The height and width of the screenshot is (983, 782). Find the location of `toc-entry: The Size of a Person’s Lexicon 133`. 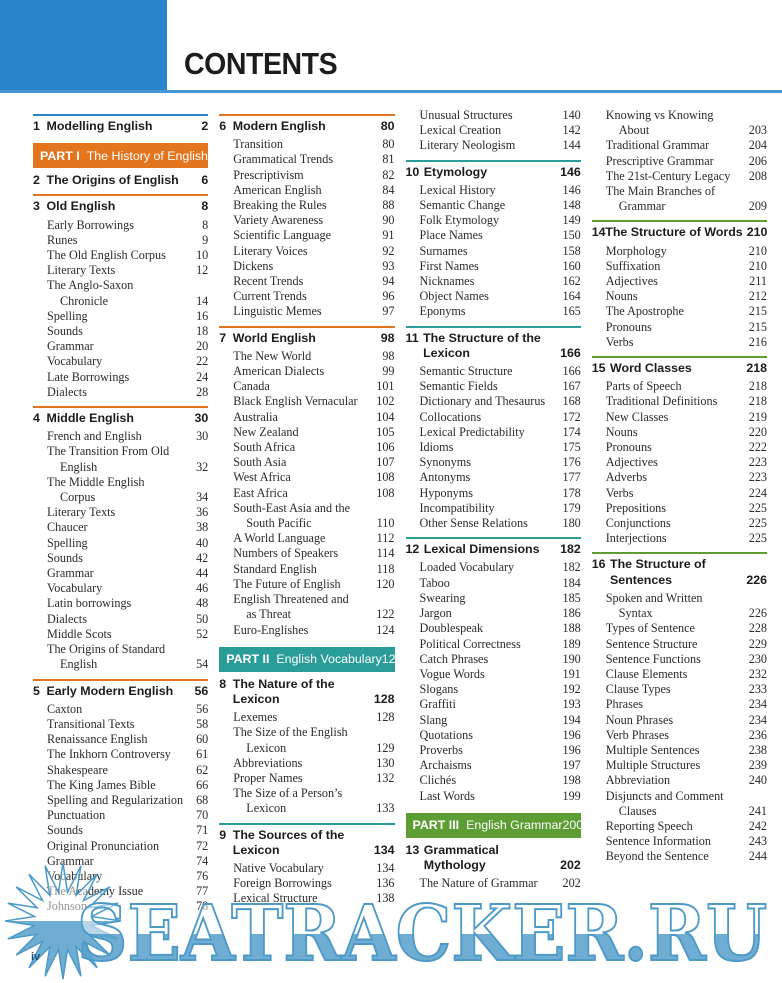

toc-entry: The Size of a Person’s Lexicon 133 is located at coordinates (306, 801).